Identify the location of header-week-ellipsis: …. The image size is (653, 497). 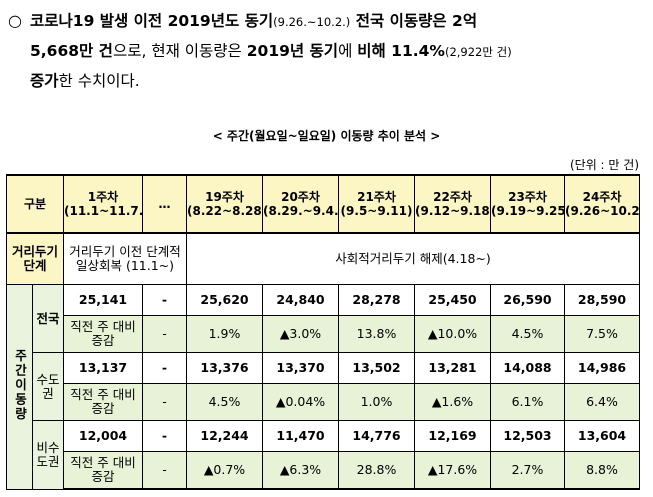
(164, 204).